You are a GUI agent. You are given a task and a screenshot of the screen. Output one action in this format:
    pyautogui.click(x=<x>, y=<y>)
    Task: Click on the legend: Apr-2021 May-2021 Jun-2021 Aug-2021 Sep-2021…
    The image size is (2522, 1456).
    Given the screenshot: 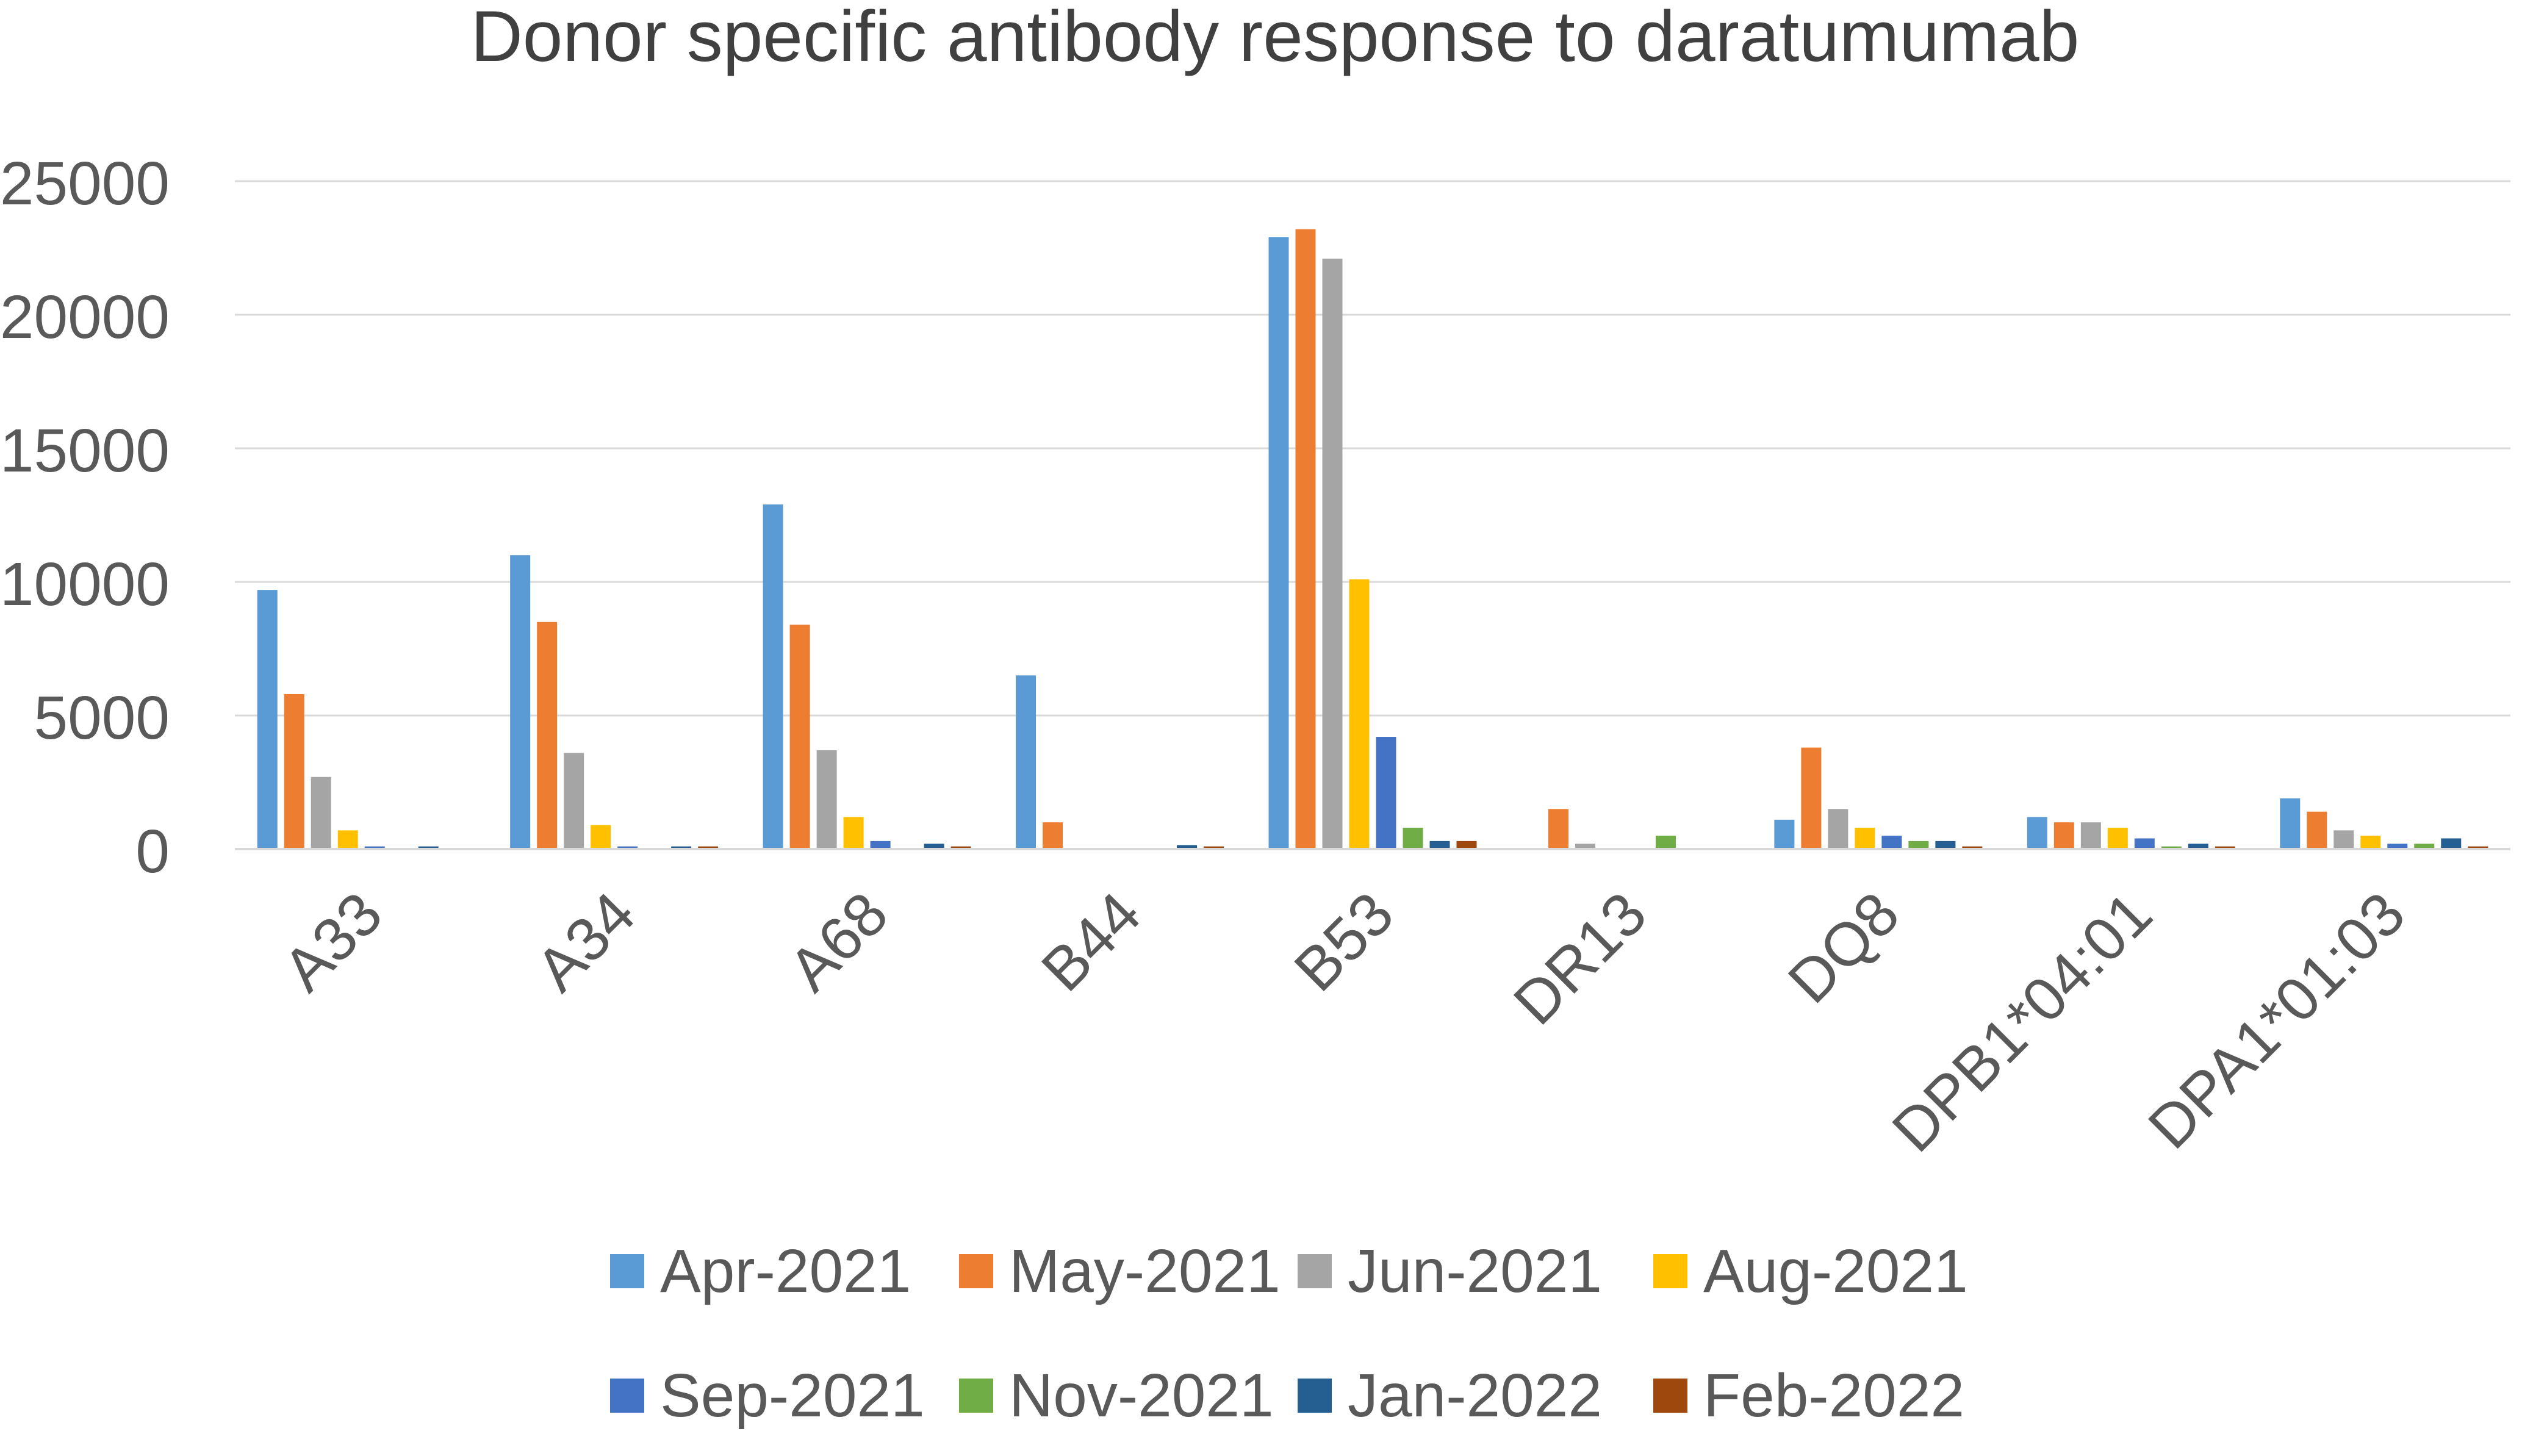 What is the action you would take?
    pyautogui.click(x=1289, y=1333)
    